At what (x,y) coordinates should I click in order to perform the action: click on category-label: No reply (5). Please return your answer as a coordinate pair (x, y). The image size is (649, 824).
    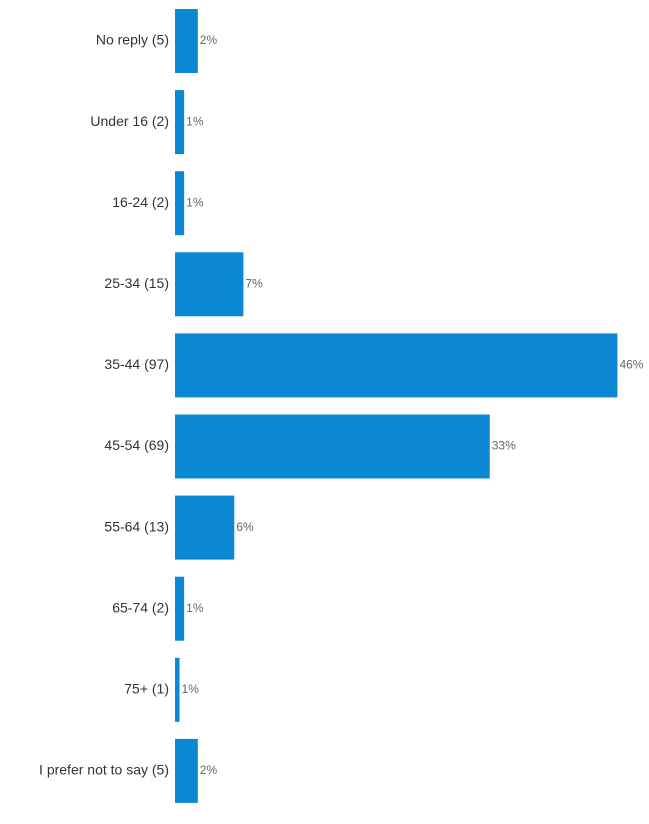
    Looking at the image, I should click on (132, 40).